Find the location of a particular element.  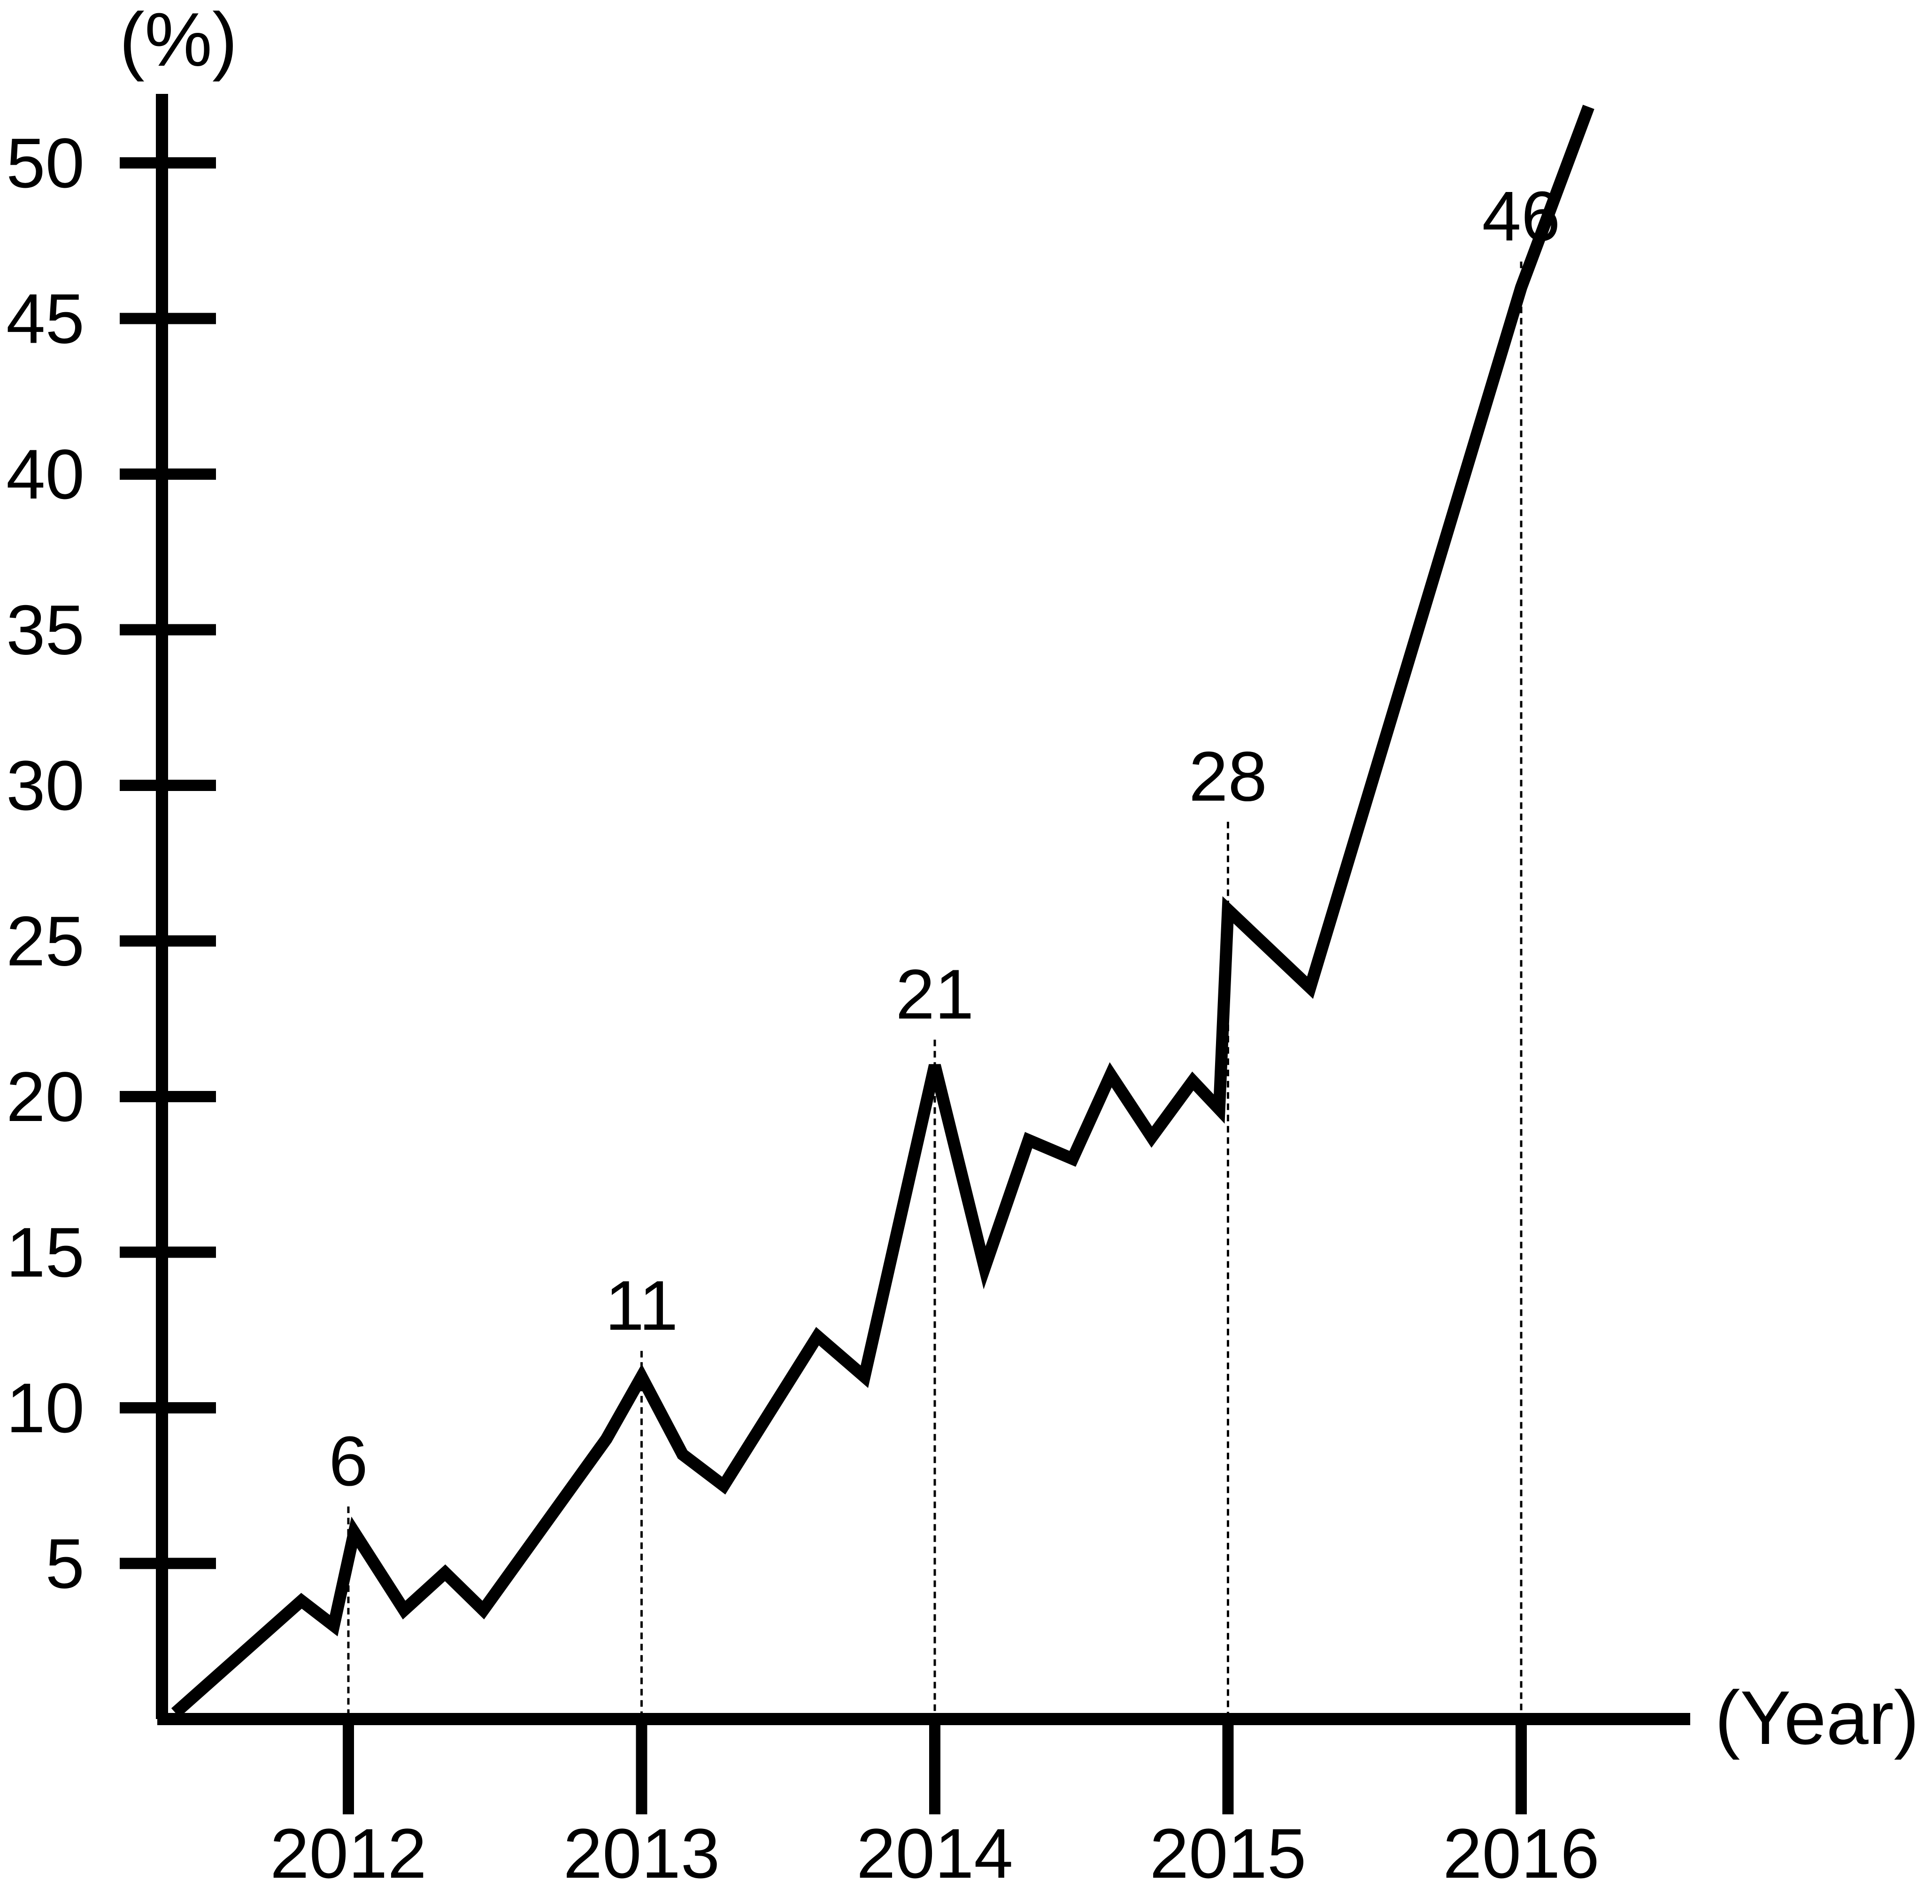

y-tick-label: 15 is located at coordinates (45, 1252).